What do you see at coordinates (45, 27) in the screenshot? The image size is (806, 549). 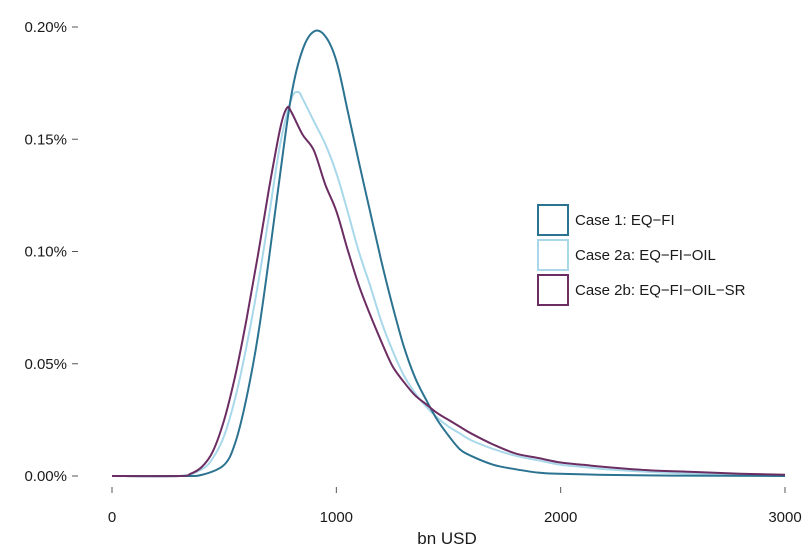 I see `y-tick-label: 0.20%` at bounding box center [45, 27].